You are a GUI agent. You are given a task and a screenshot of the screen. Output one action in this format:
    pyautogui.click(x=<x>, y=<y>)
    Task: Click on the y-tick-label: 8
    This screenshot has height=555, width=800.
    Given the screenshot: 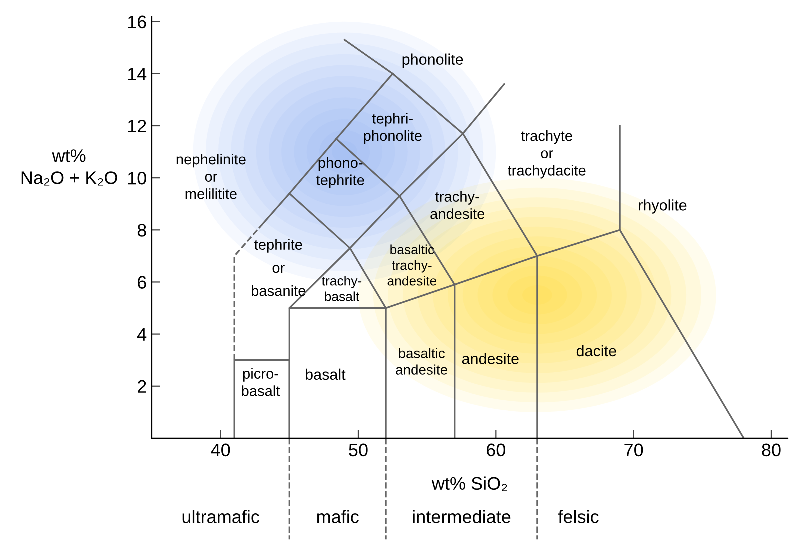 What is the action you would take?
    pyautogui.click(x=142, y=230)
    